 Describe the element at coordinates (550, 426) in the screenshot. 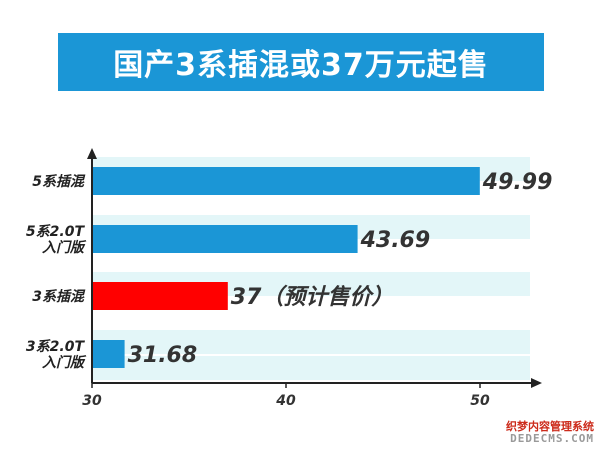

I see `watermark-text-cn: 织梦内容管理系统` at that location.